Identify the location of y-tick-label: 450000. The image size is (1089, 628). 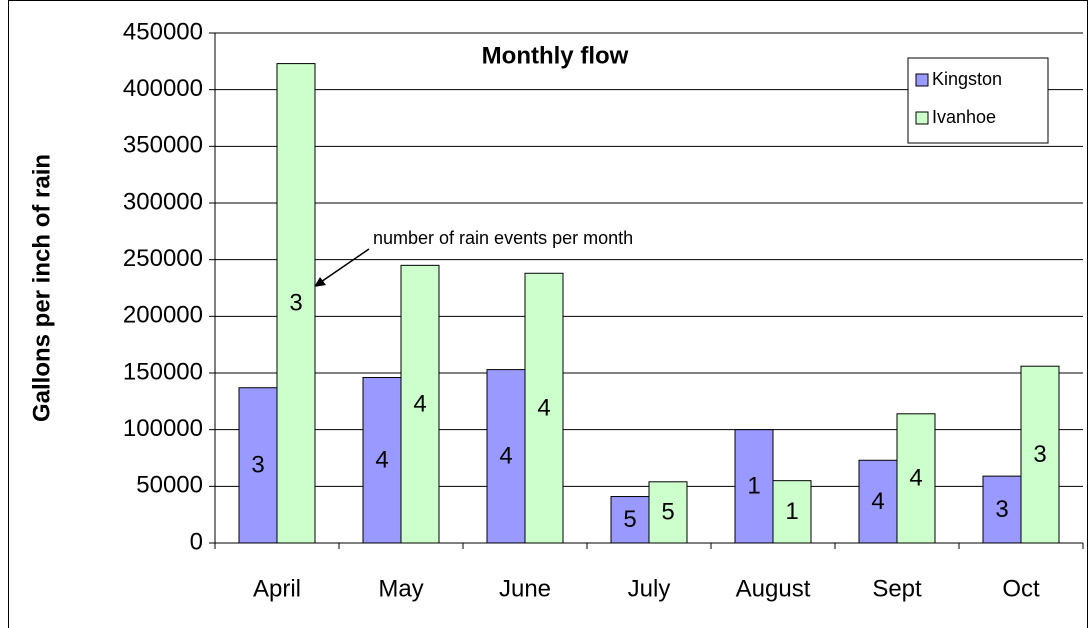
(163, 31).